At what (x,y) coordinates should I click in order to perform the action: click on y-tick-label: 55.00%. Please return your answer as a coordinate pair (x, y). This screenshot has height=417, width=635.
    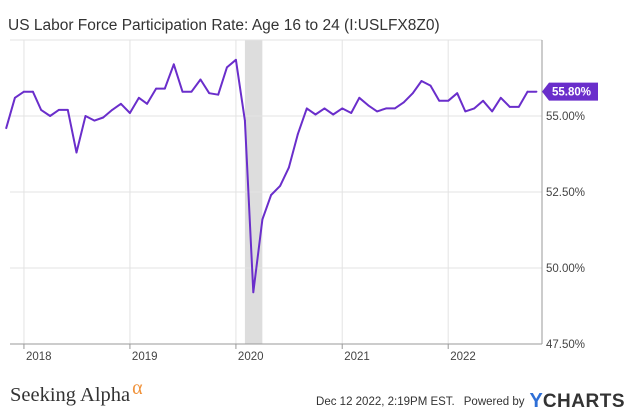
    Looking at the image, I should click on (565, 117).